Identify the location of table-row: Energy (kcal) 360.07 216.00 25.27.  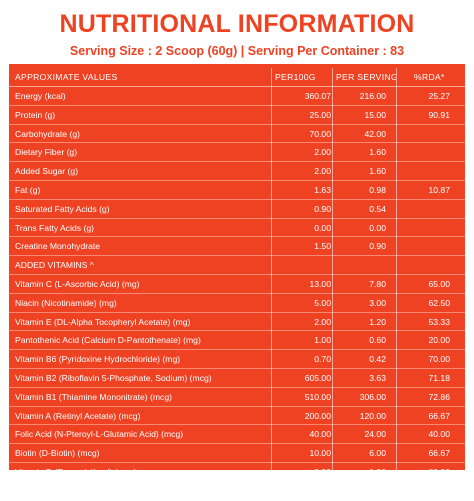
(237, 96).